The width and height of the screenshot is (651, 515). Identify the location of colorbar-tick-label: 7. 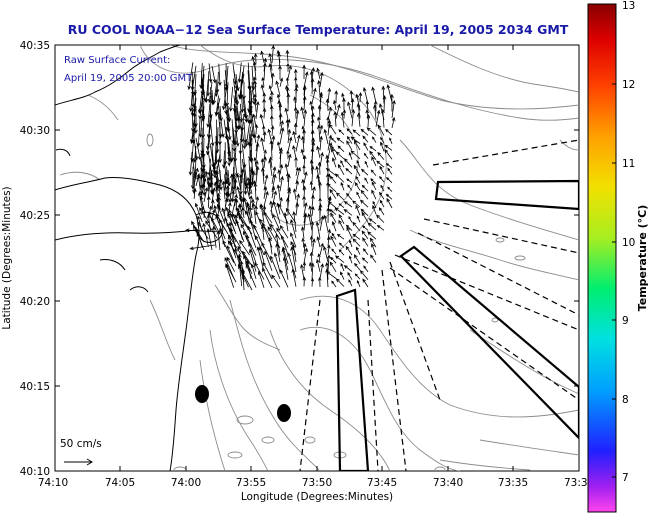
(625, 478).